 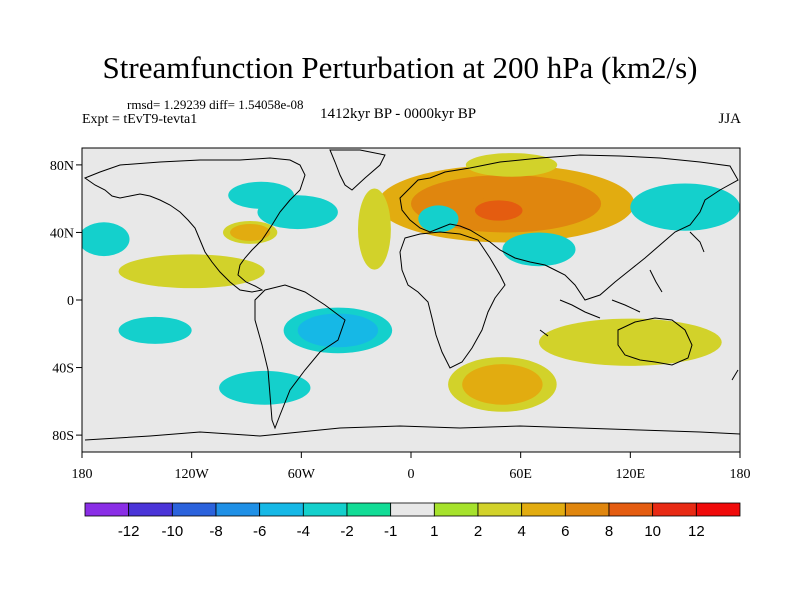 I want to click on coastline-australia, so click(x=655, y=341).